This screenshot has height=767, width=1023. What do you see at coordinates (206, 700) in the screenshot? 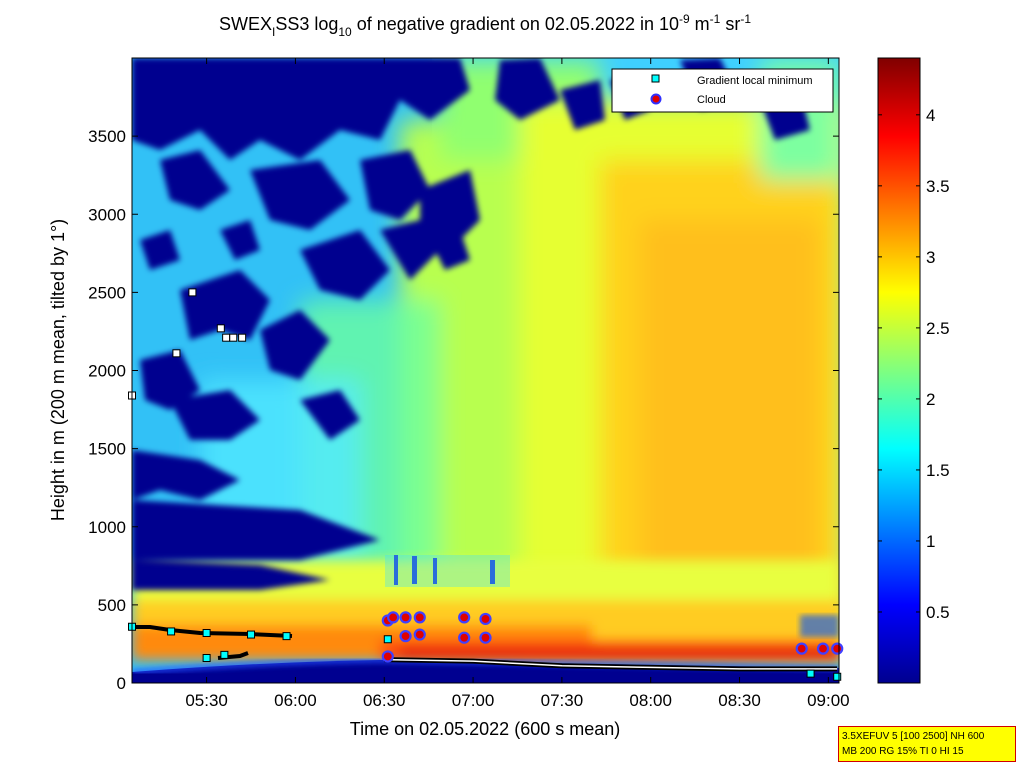
I see `x-tick-label: 05:30` at bounding box center [206, 700].